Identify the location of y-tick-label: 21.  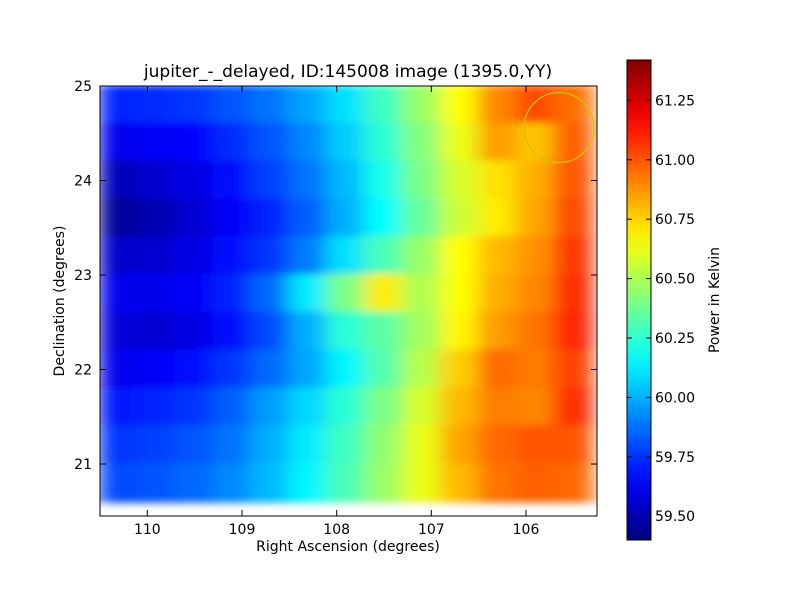
(83, 465).